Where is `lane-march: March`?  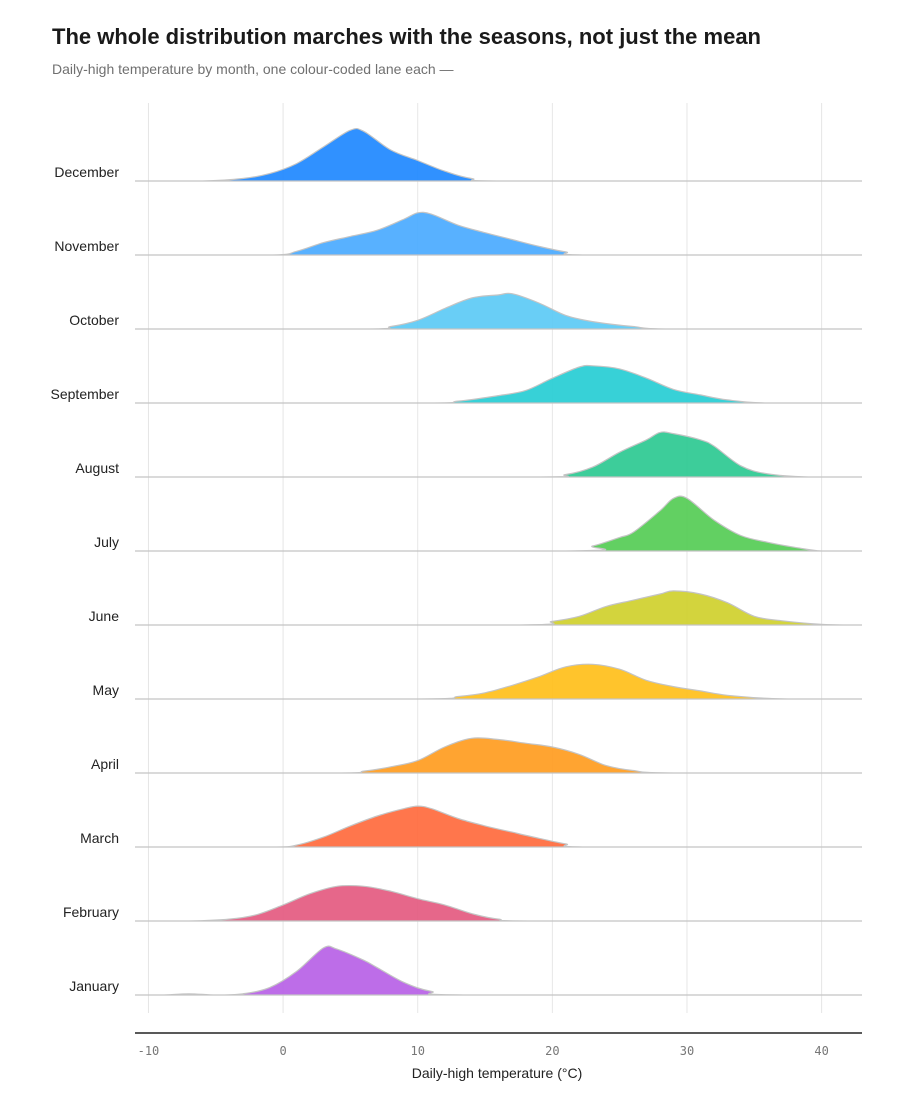 lane-march: March is located at coordinates (471, 826).